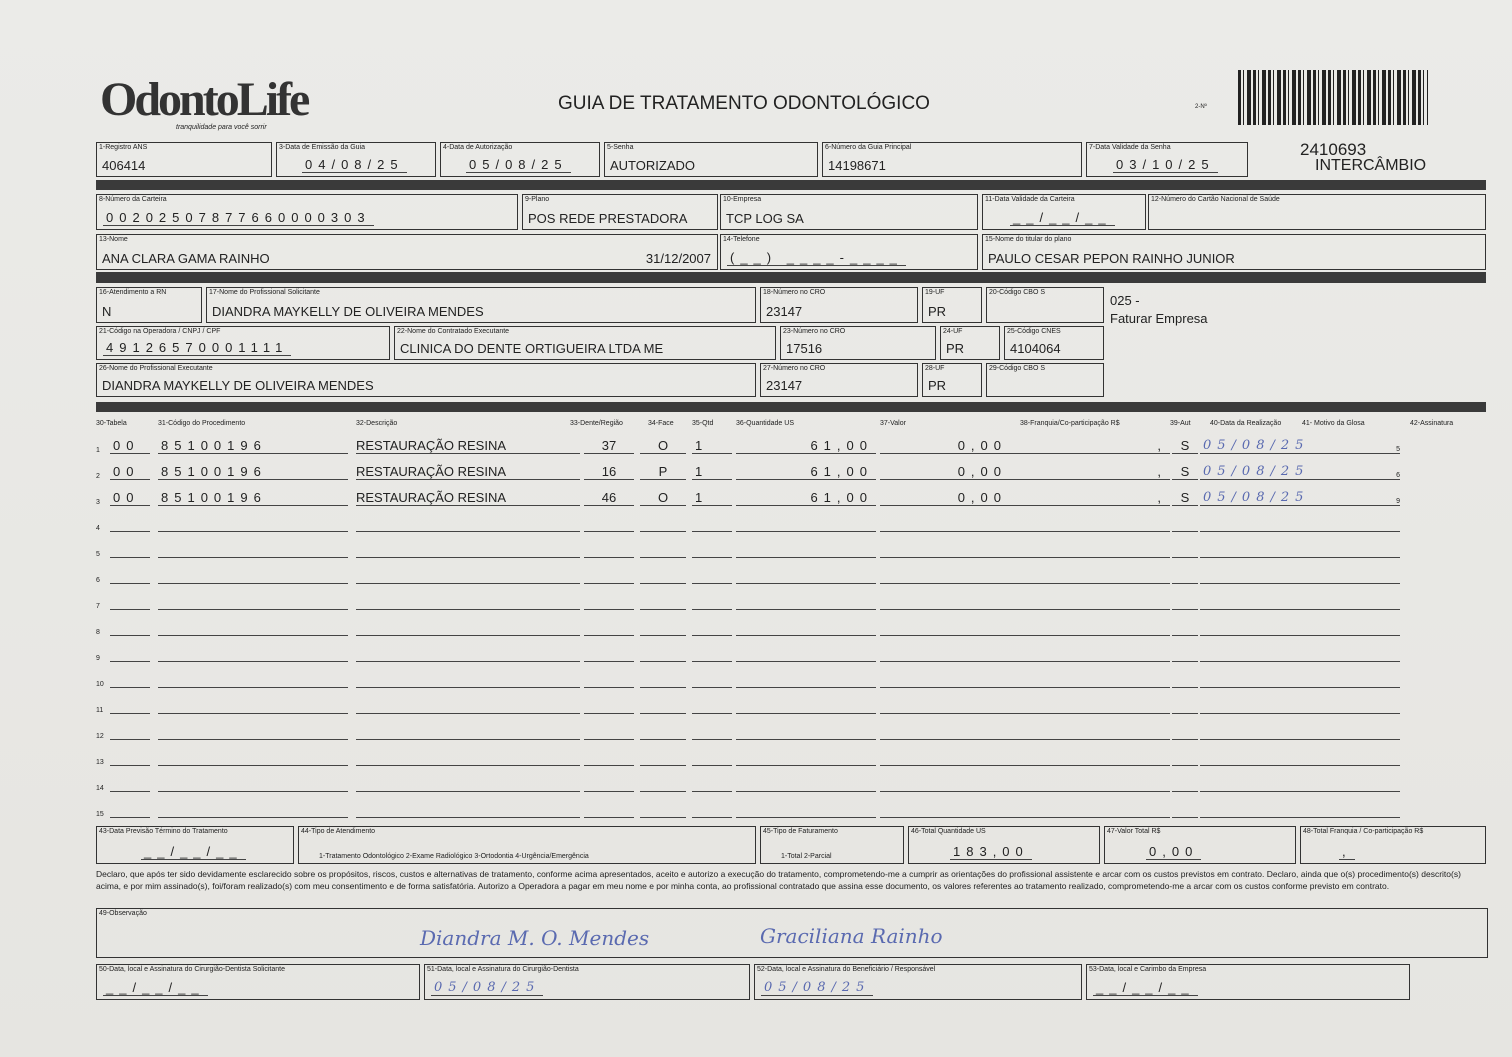 This screenshot has height=1057, width=1512. What do you see at coordinates (1004, 845) in the screenshot?
I see `total-us-field: 46-Total Quantidade US 183,00` at bounding box center [1004, 845].